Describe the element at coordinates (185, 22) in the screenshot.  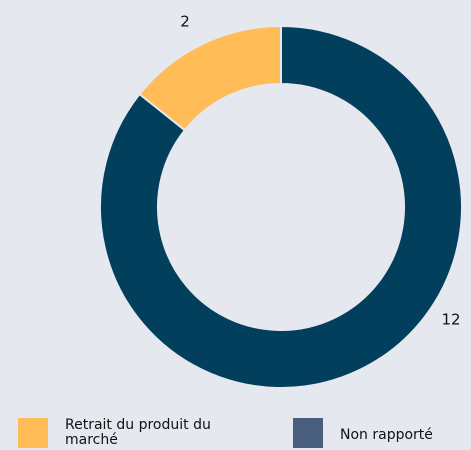
I see `data-label: 2` at that location.